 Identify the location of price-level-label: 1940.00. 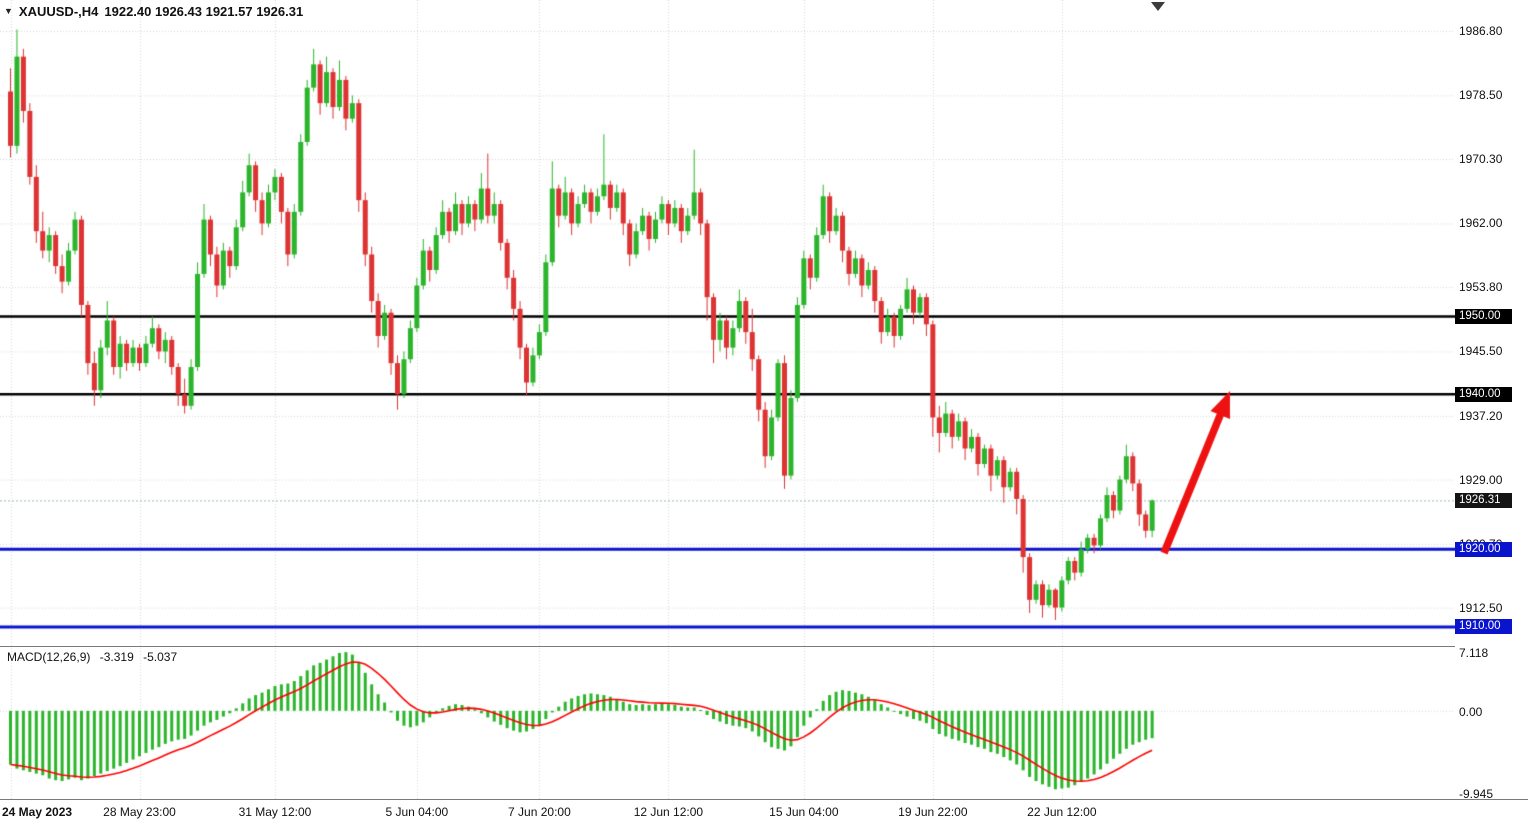
(1483, 394).